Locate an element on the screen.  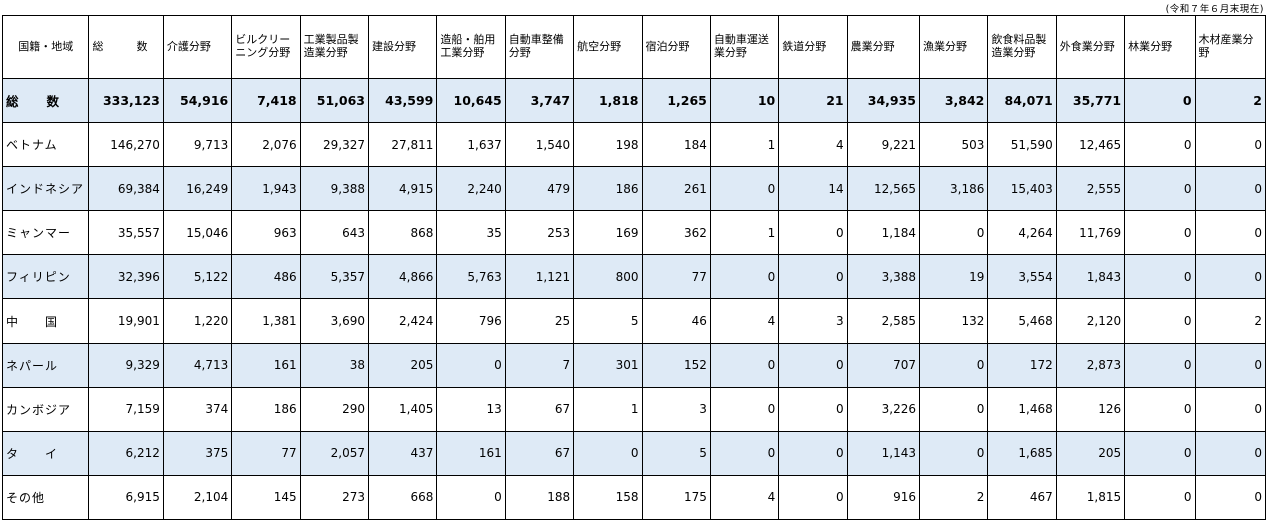
table-cell: 1,843 is located at coordinates (1090, 277).